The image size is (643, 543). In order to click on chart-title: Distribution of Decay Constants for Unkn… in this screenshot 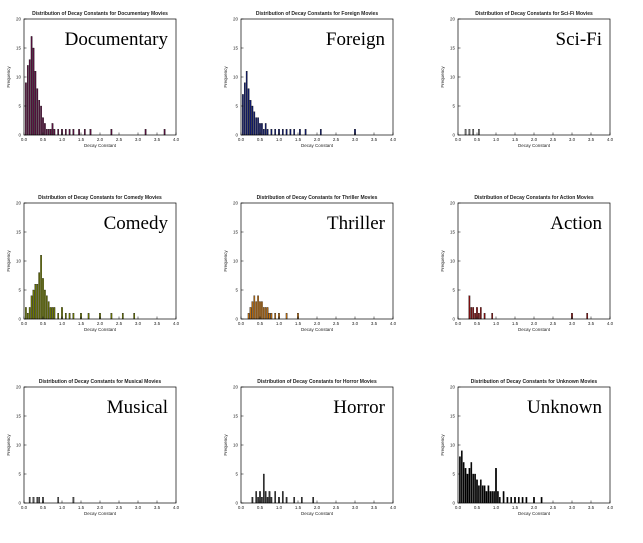, I will do `click(534, 382)`.